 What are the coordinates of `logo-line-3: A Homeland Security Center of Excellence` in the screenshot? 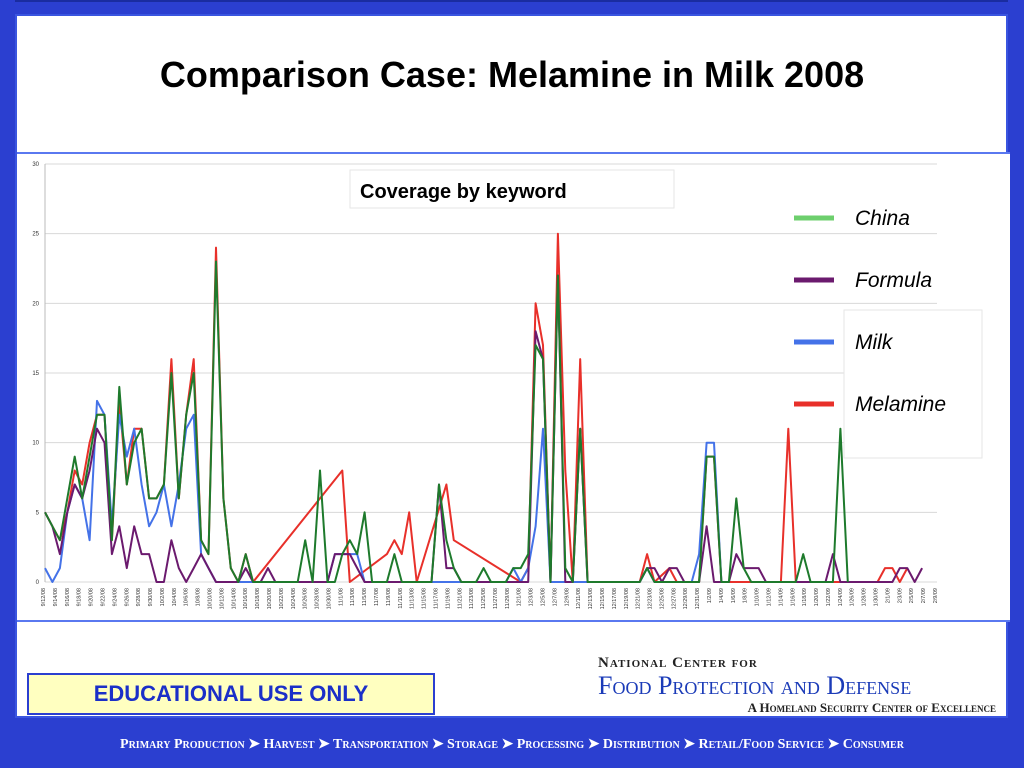 It's located at (871, 707).